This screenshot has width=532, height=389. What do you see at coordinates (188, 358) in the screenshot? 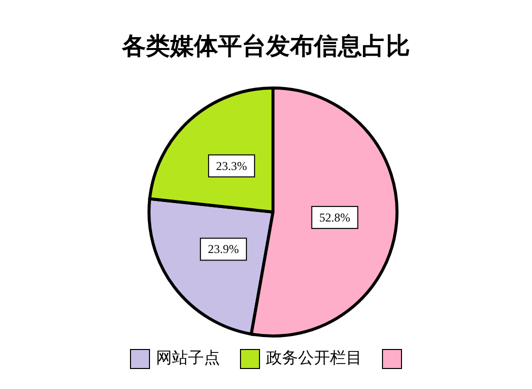
I see `legend-label: 网站子点` at bounding box center [188, 358].